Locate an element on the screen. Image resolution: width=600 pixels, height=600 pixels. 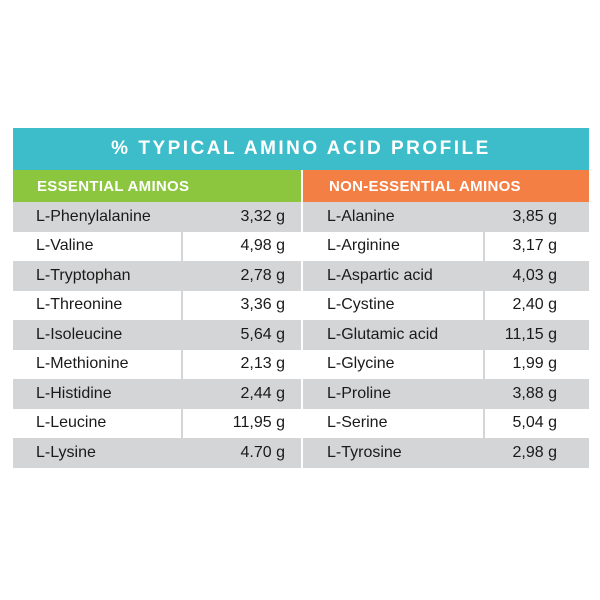
amino-name: L-Glycine is located at coordinates (361, 364).